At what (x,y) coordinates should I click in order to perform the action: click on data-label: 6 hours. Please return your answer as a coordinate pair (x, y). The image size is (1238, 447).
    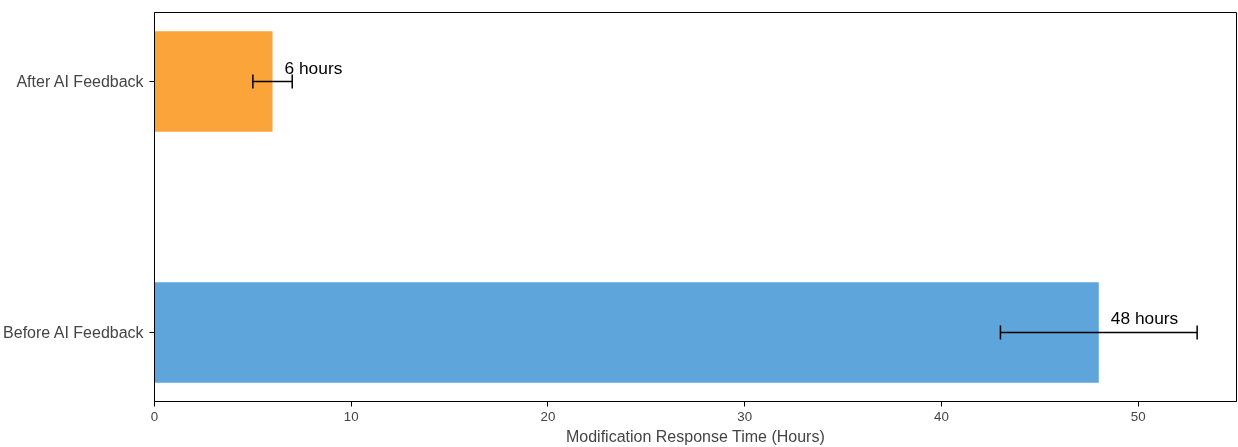
    Looking at the image, I should click on (313, 67).